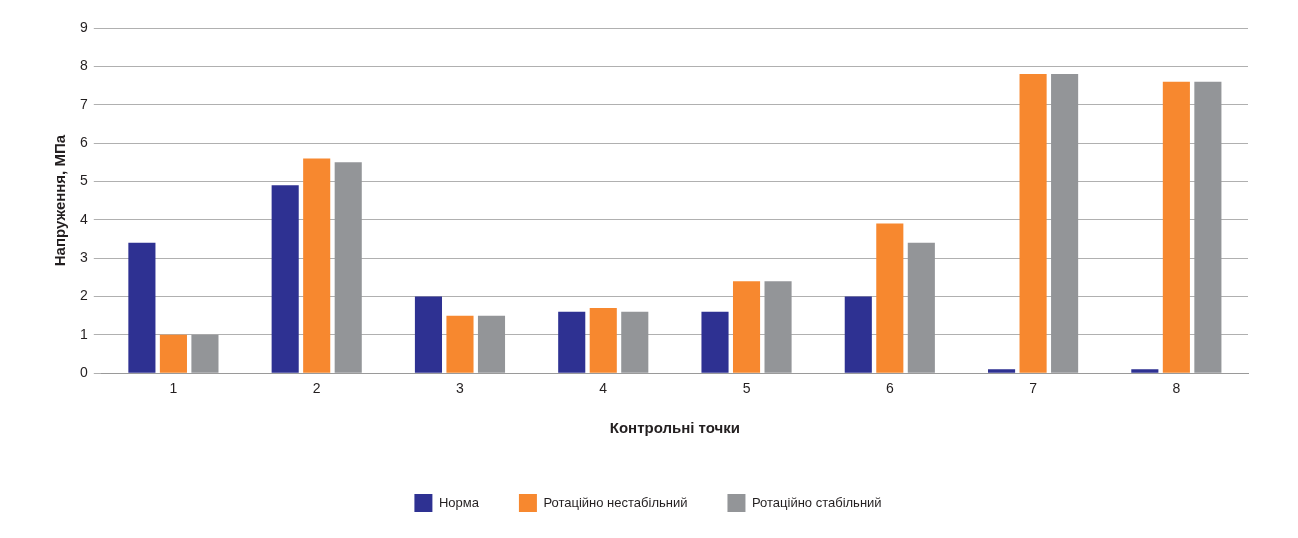 This screenshot has width=1298, height=538. What do you see at coordinates (83, 295) in the screenshot?
I see `y-tick-label: 2` at bounding box center [83, 295].